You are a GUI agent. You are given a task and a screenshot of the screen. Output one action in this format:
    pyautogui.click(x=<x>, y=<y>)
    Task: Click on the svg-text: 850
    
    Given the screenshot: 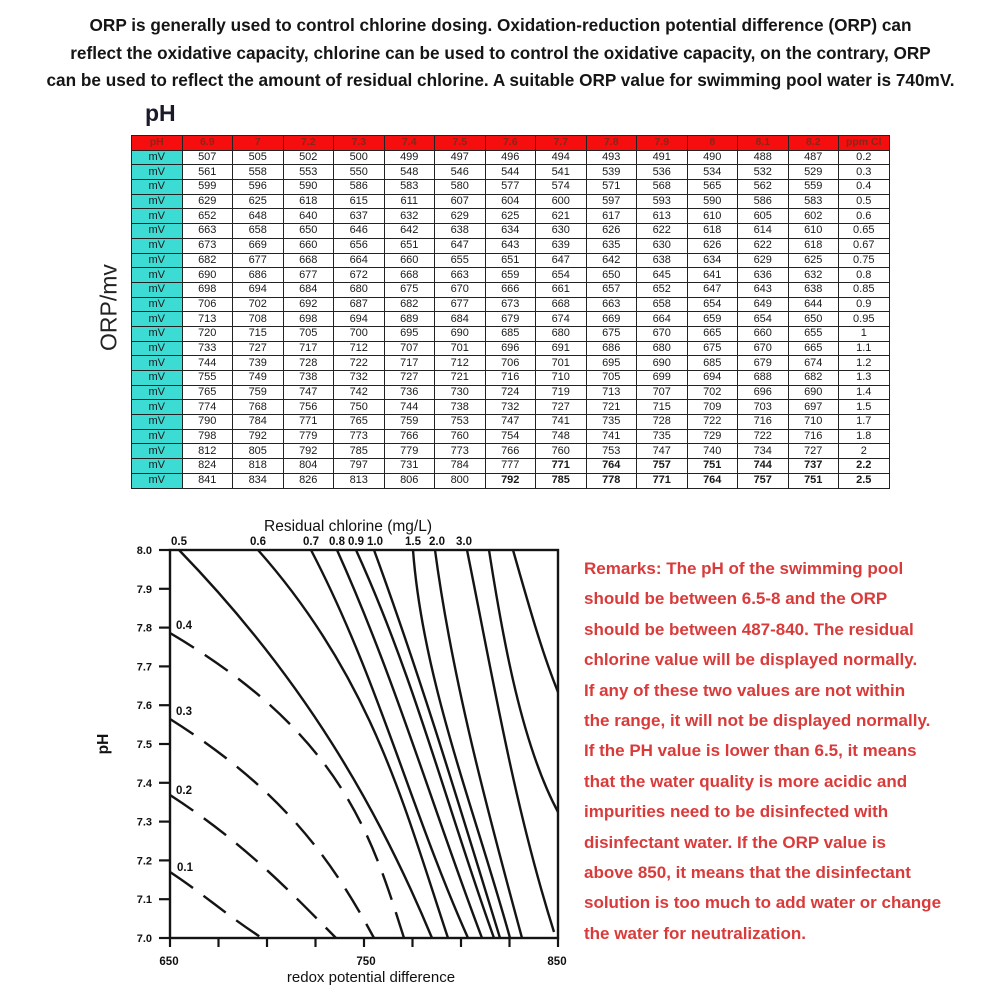 What is the action you would take?
    pyautogui.click(x=556, y=962)
    